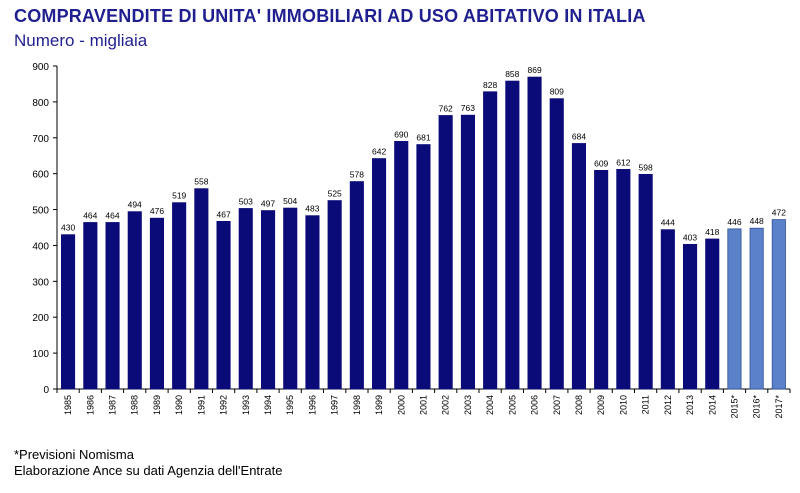  Describe the element at coordinates (446, 109) in the screenshot. I see `data-label: 762` at that location.